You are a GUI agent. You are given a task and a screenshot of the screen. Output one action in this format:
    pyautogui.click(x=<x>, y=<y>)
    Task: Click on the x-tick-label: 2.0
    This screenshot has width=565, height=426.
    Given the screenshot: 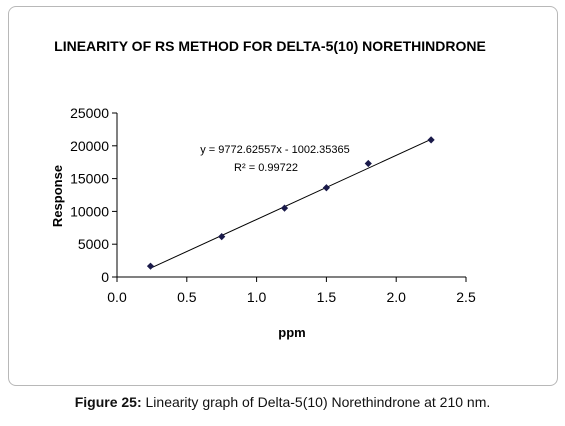 What is the action you would take?
    pyautogui.click(x=396, y=297)
    